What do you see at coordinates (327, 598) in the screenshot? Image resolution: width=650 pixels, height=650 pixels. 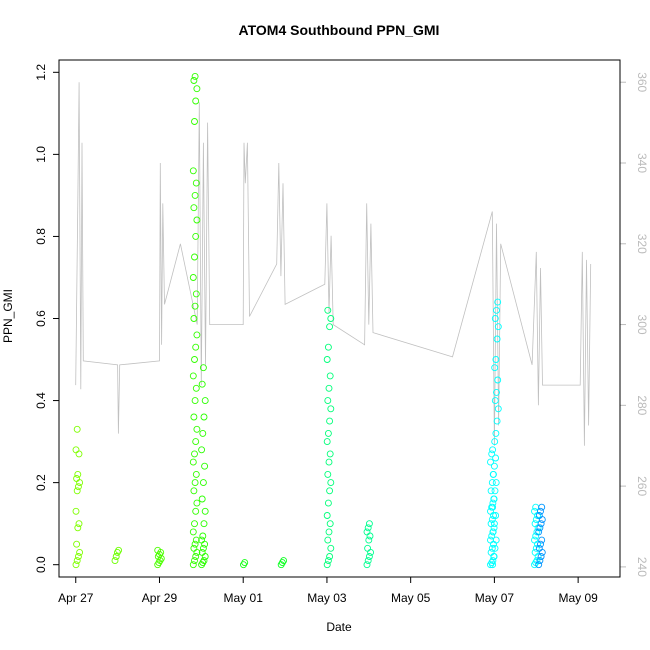 I see `x-tick-label: May 03` at bounding box center [327, 598].